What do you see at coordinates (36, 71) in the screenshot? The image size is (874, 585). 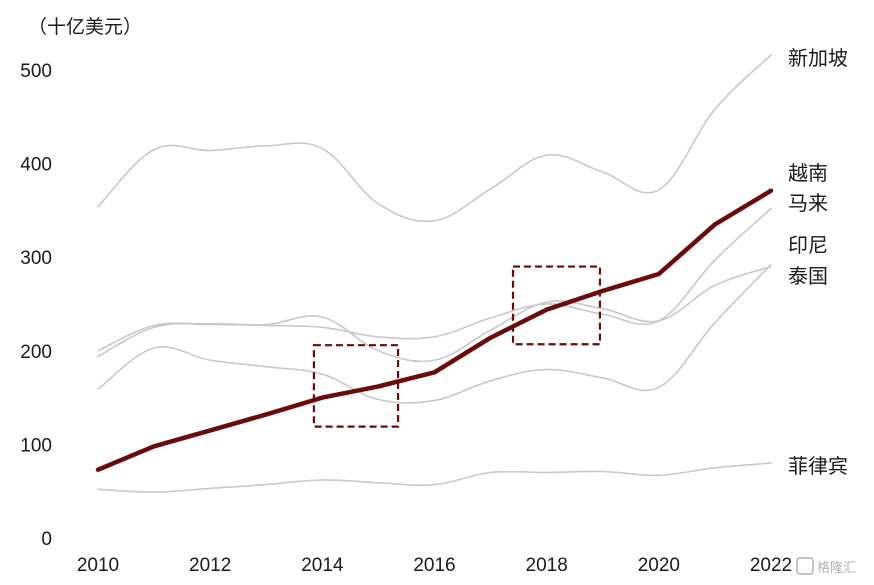 I see `y-tick-label: 500` at bounding box center [36, 71].